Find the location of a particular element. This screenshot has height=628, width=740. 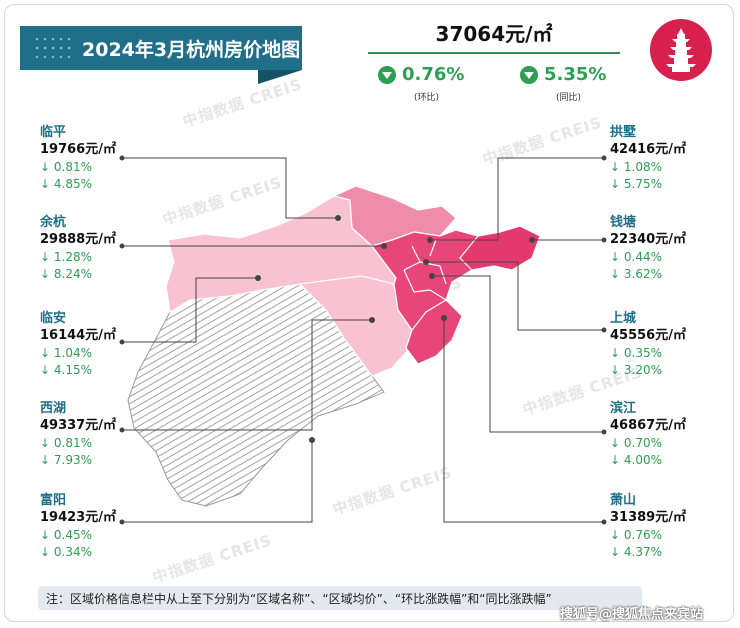

district-label-xihu: 西湖 49337元/㎡ ↓ 0.81% ↓ 7.93% is located at coordinates (95, 434).